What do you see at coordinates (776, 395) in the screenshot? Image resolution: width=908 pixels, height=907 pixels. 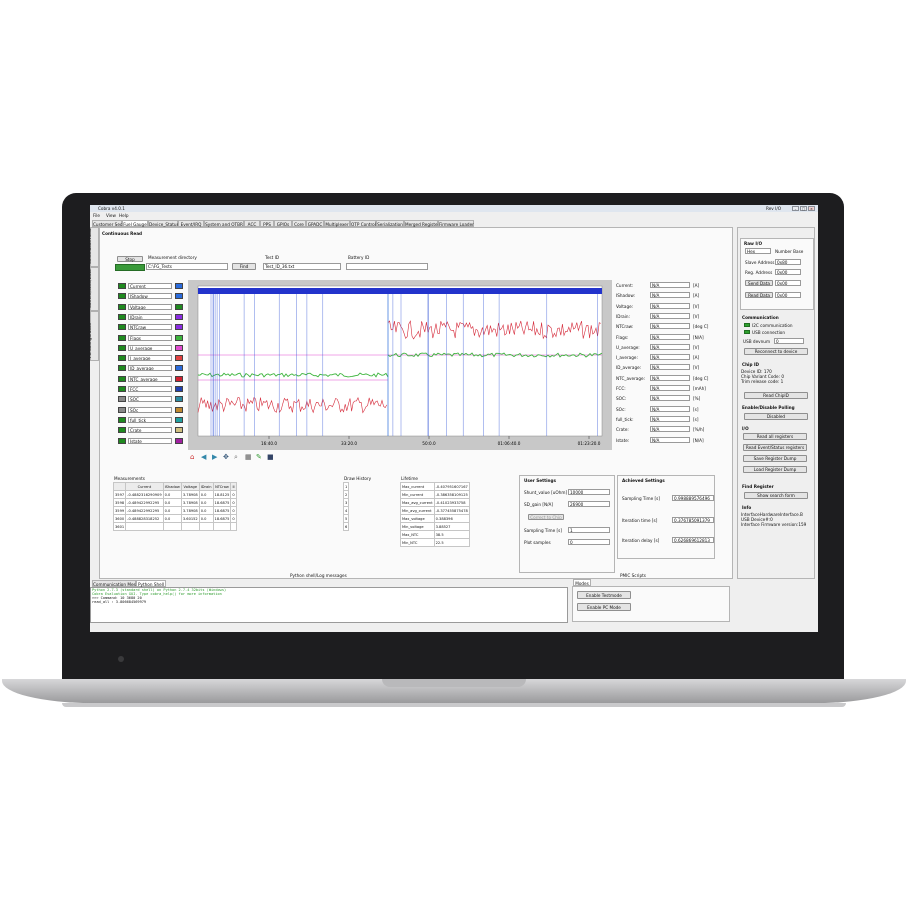 I see `read-chipid-button: Read ChipID` at bounding box center [776, 395].